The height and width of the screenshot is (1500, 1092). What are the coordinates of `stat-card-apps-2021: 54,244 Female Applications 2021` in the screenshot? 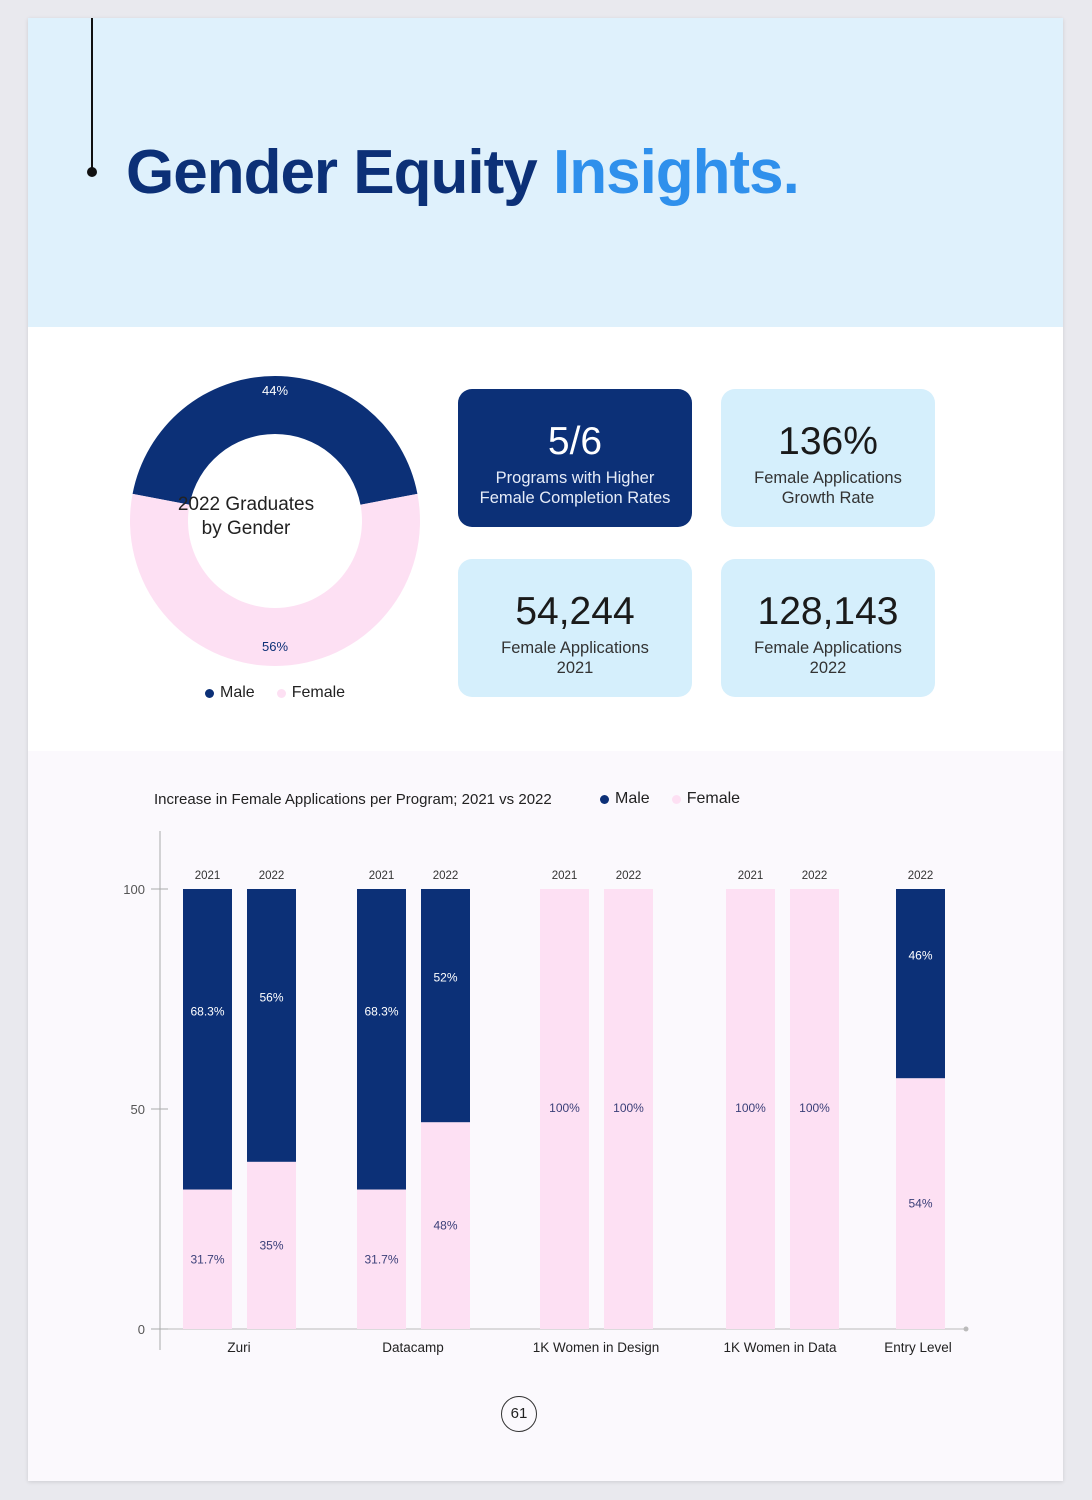 It's located at (575, 628).